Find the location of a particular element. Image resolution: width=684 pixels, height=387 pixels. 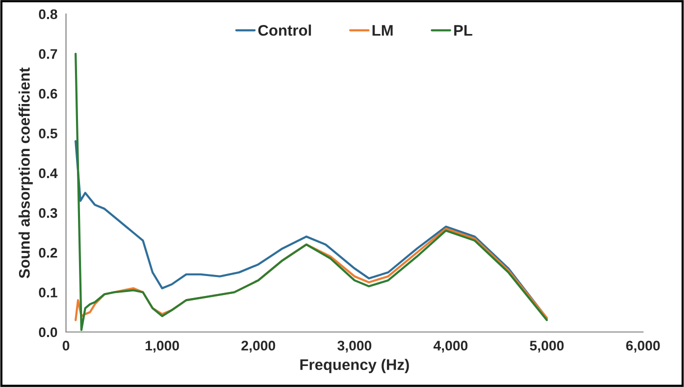

y-axis-title: Sound absorption coefficient is located at coordinates (25, 173).